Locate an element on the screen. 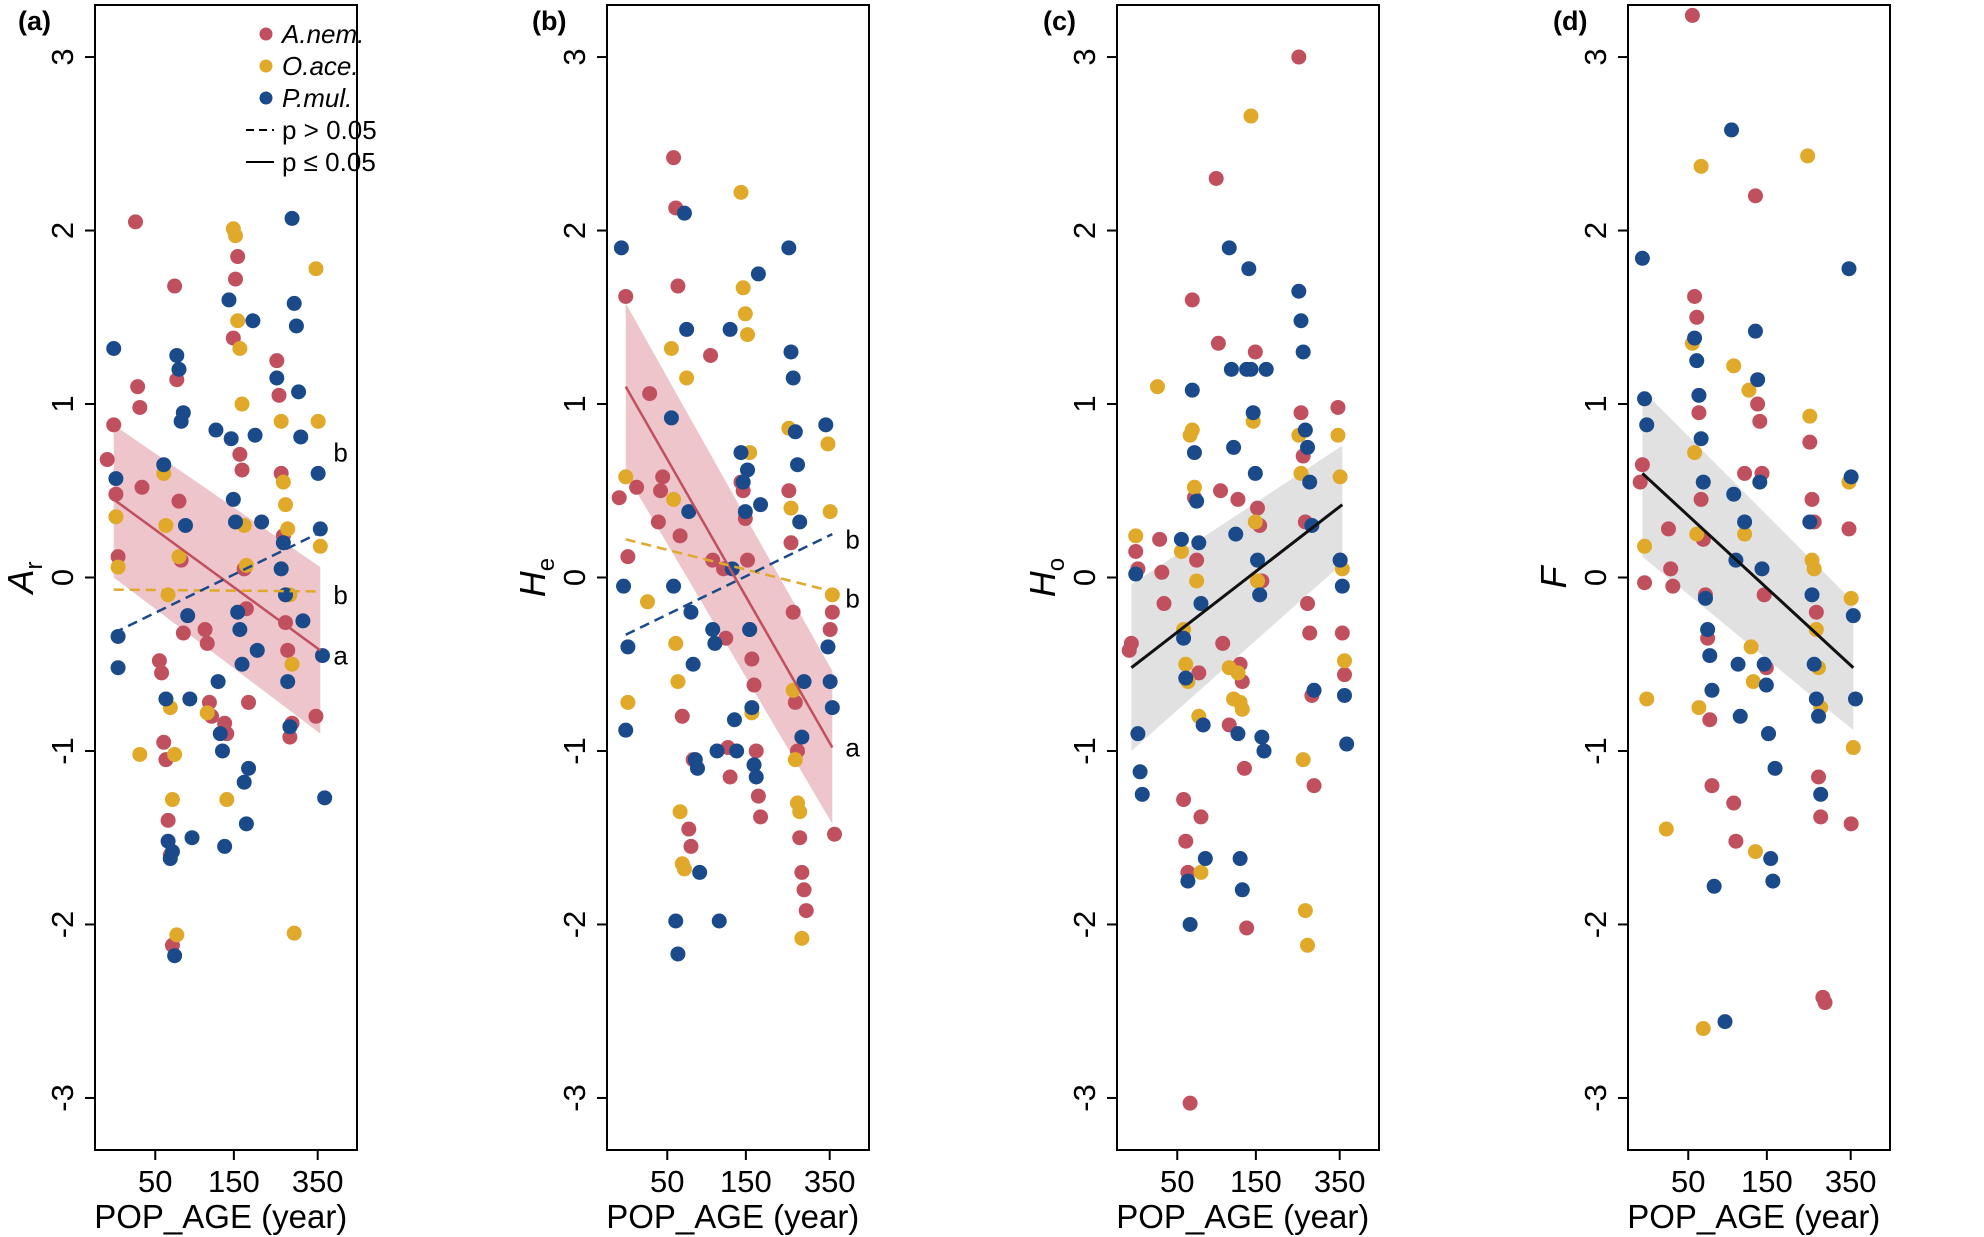 The width and height of the screenshot is (1984, 1237). series-oace is located at coordinates (729, 565).